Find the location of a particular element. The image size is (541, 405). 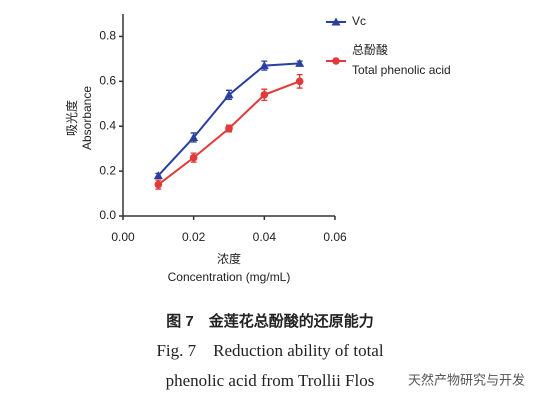

y-tick-label: 0.4 is located at coordinates (107, 125).